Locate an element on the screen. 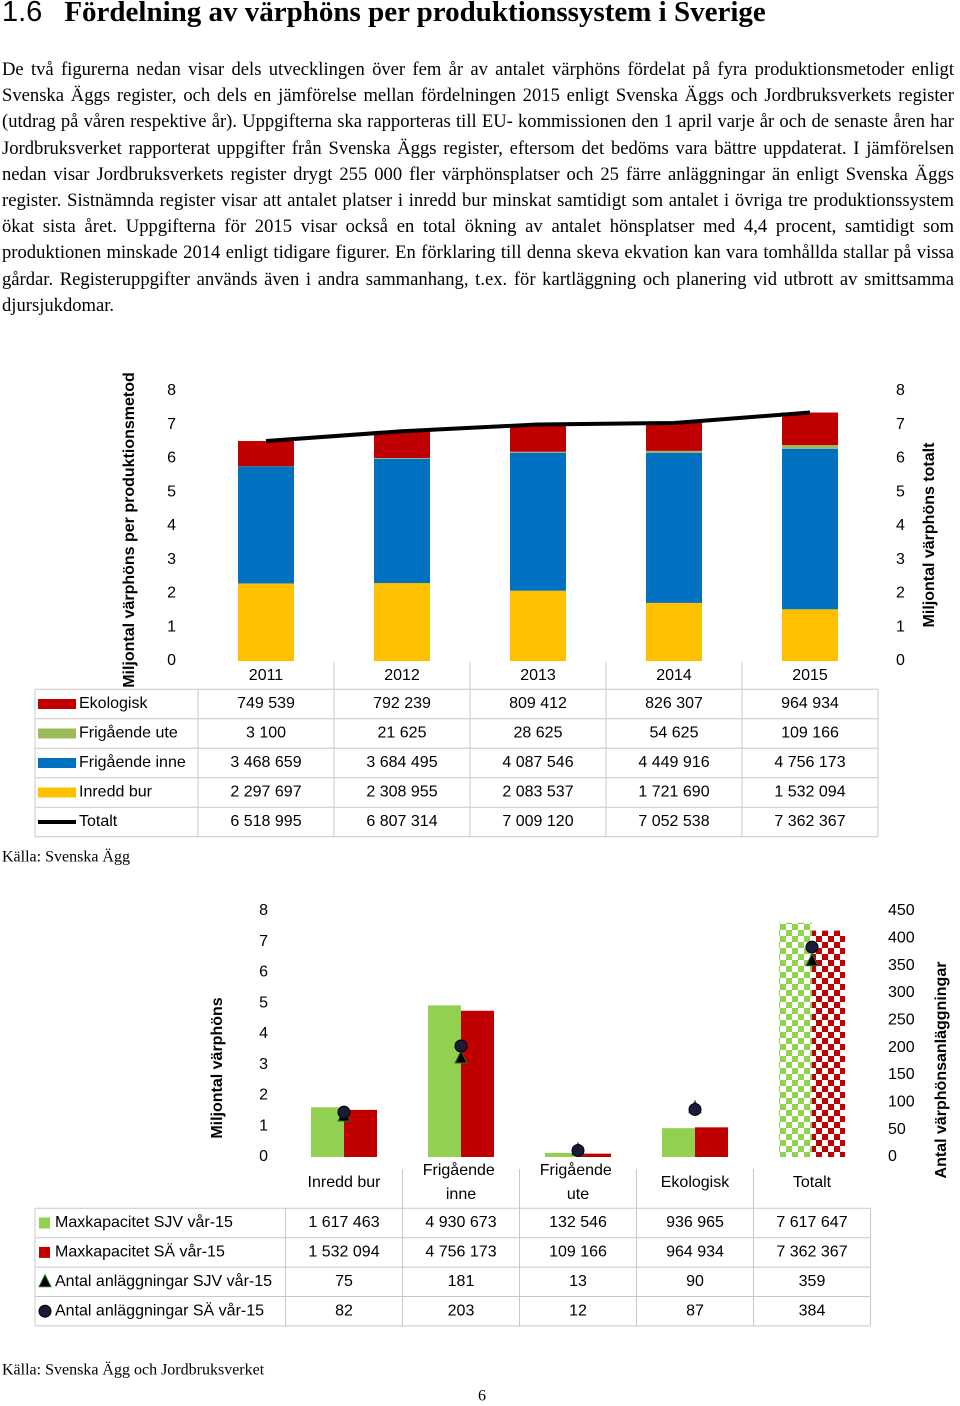 The height and width of the screenshot is (1406, 960). y2-tick-label: 150 is located at coordinates (901, 1074).